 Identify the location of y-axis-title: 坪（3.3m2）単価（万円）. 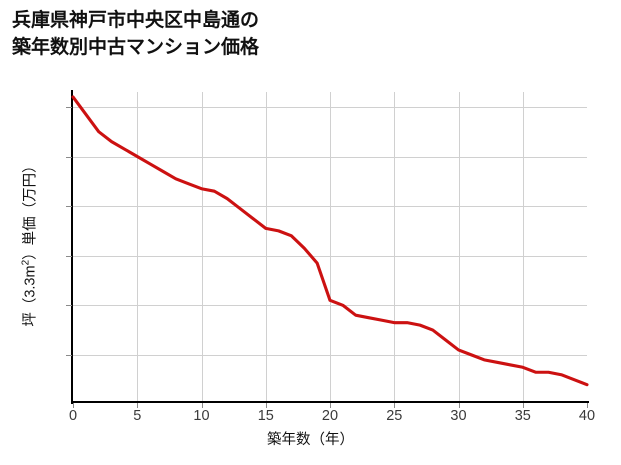
(29, 243).